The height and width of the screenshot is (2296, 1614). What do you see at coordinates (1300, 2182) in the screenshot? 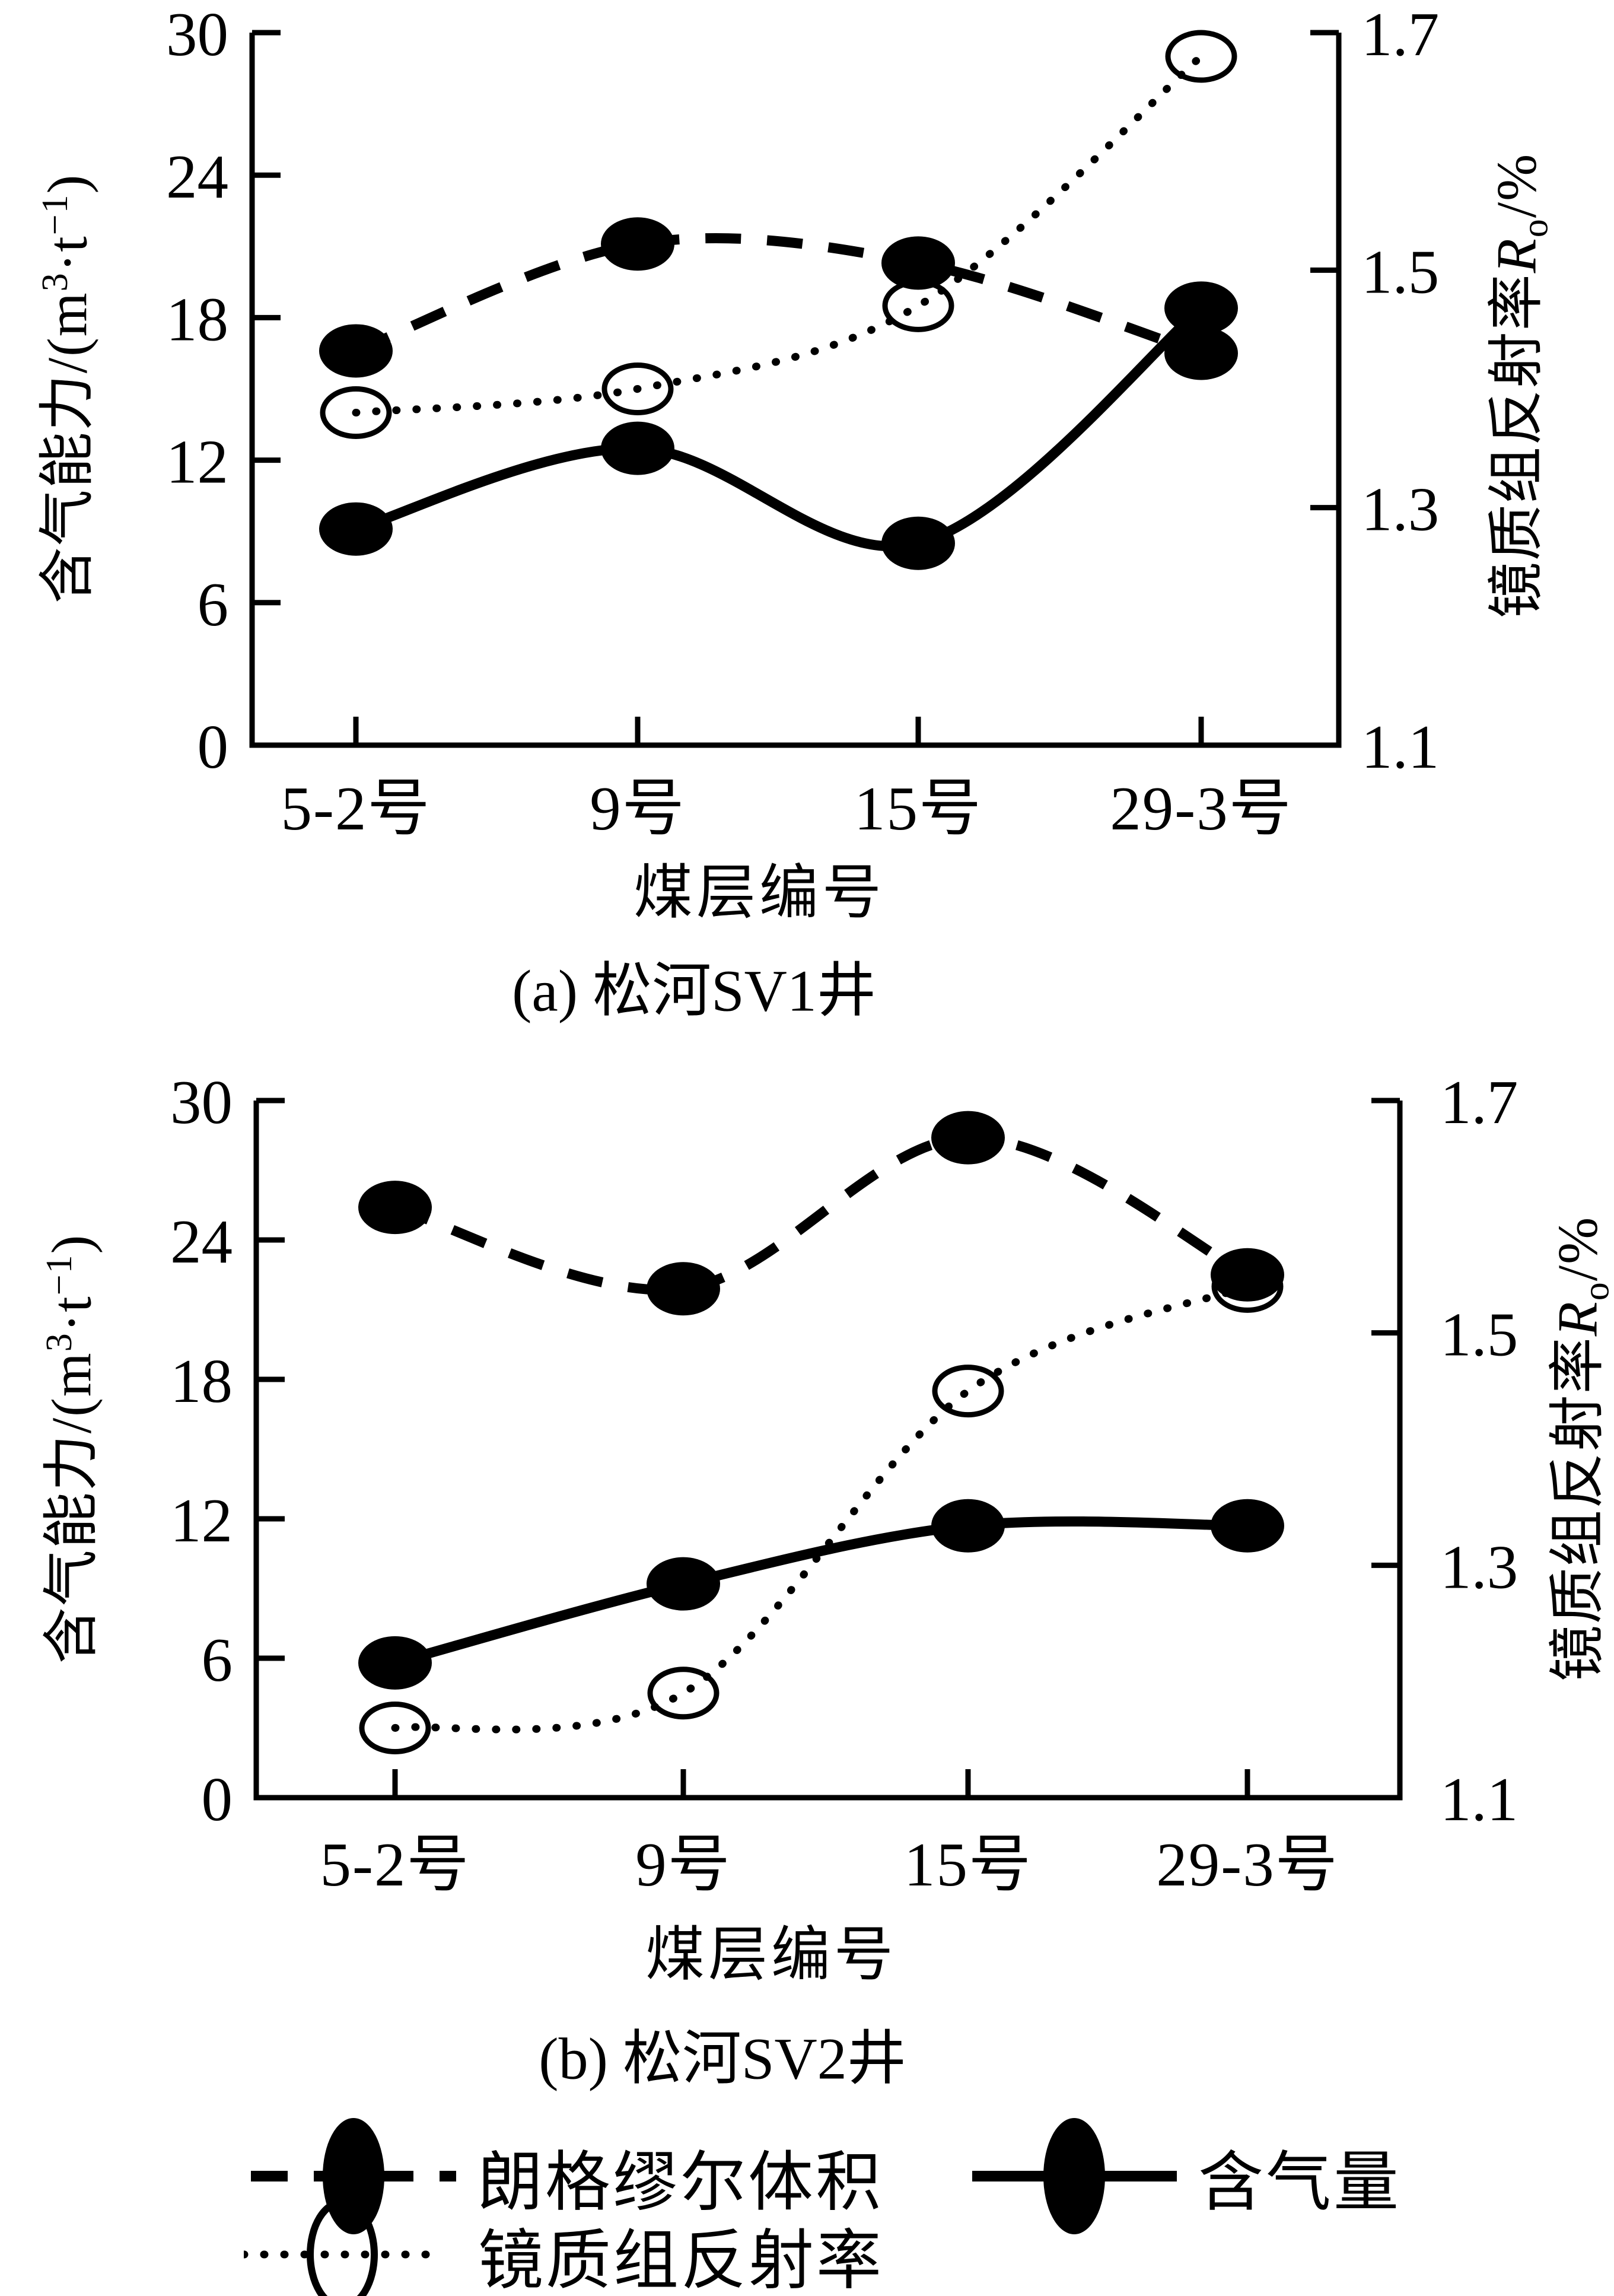
I see `legend-label-gas-content: 含气量` at bounding box center [1300, 2182].